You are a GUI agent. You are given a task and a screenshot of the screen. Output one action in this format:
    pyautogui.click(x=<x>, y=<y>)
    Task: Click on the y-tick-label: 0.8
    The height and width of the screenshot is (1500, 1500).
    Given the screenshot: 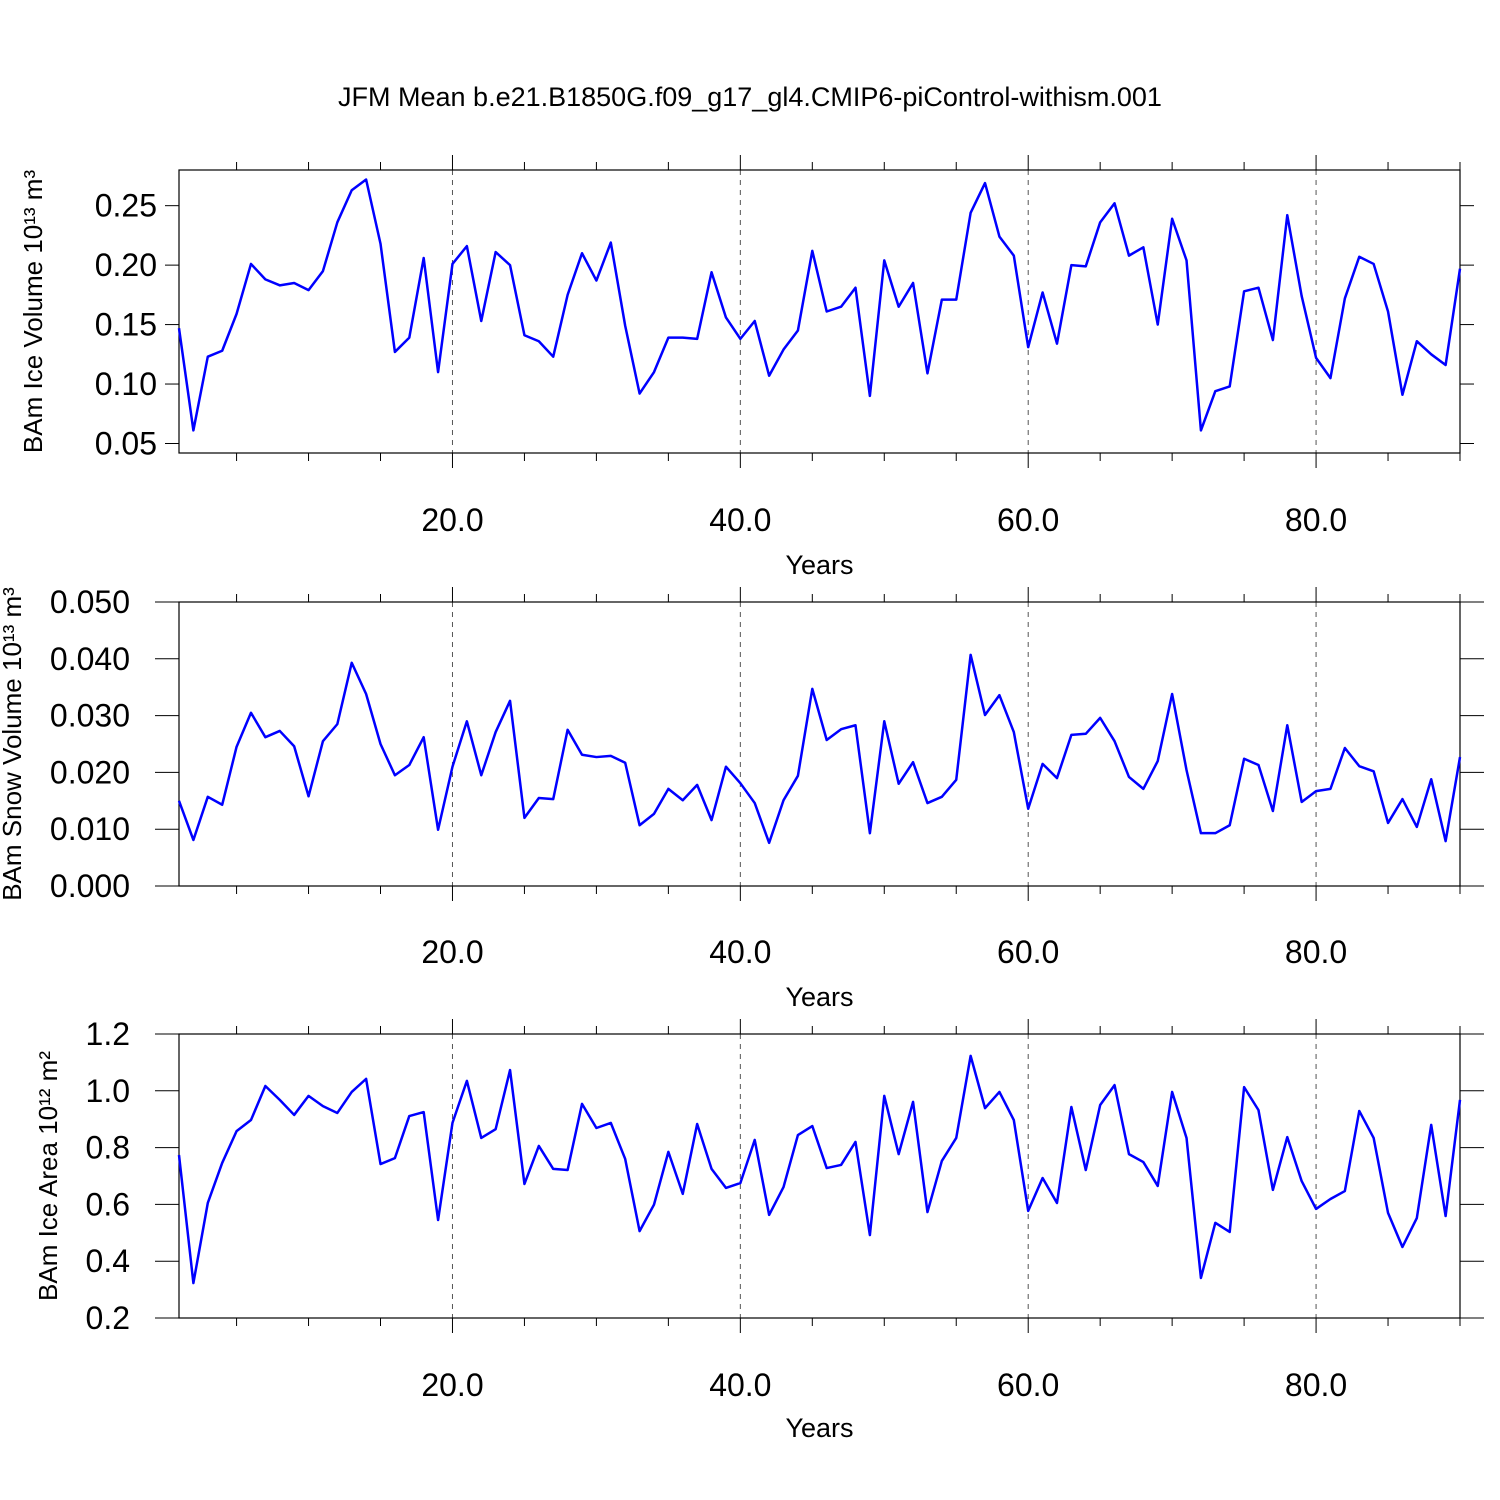 What is the action you would take?
    pyautogui.click(x=108, y=1148)
    